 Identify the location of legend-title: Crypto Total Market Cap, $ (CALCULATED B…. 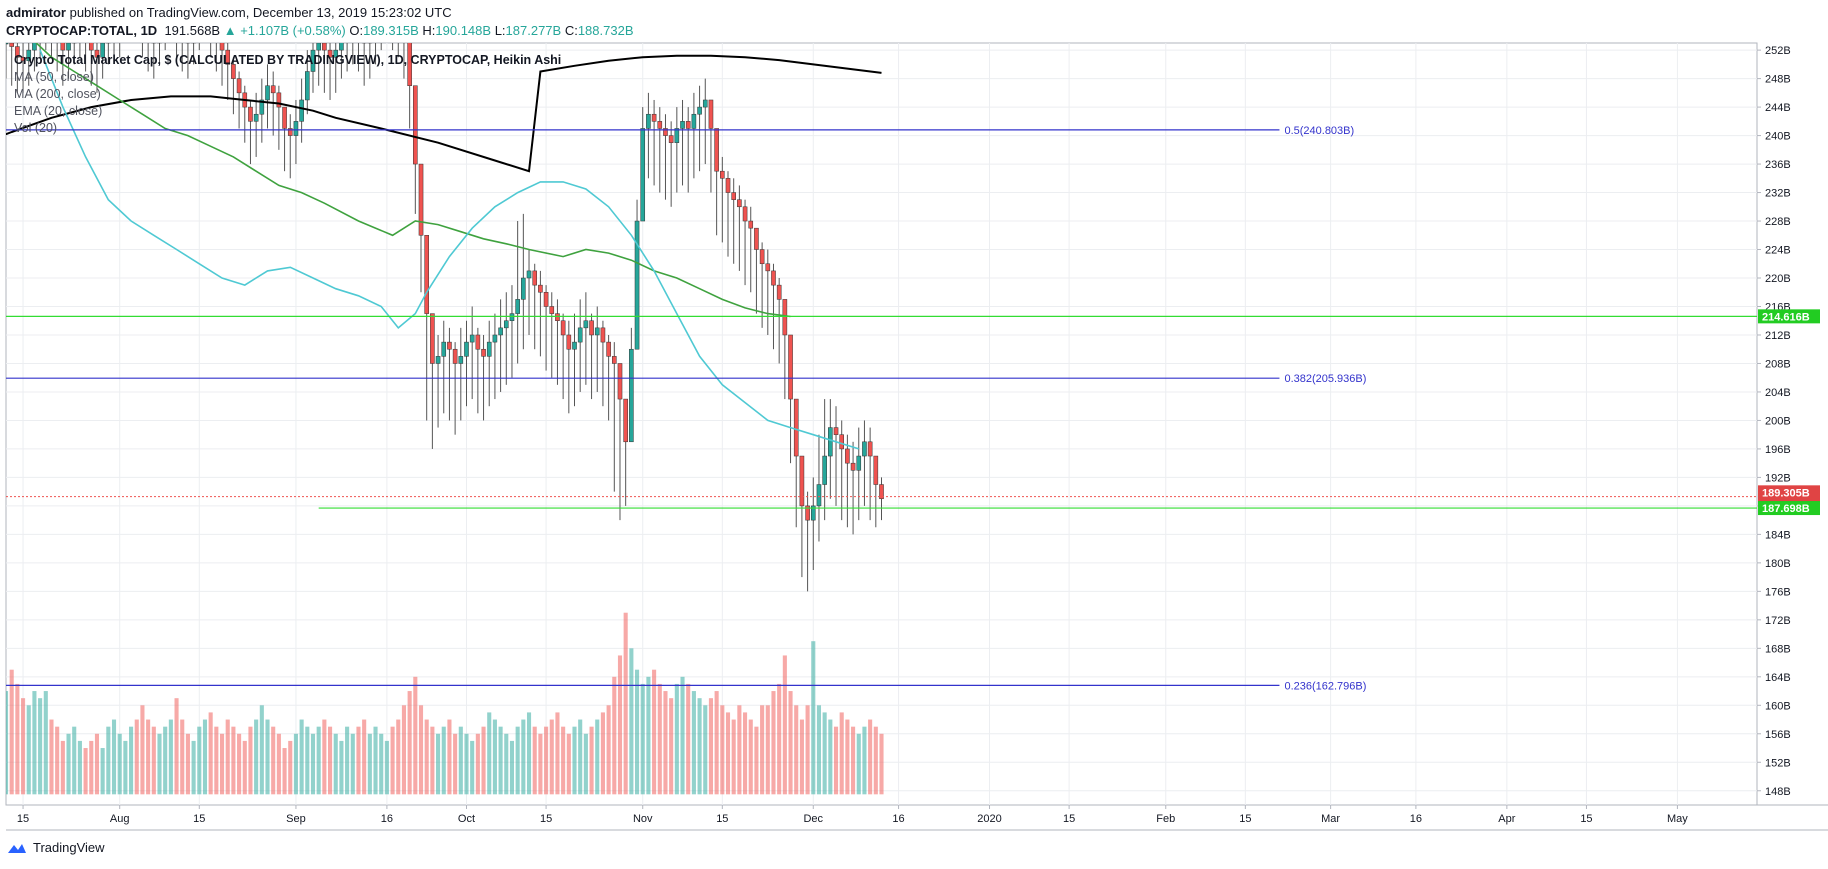
(288, 60).